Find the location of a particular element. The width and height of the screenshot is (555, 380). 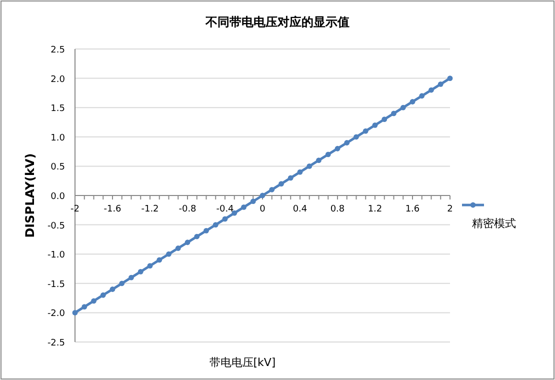

legend-label: 精密模式 is located at coordinates (494, 223).